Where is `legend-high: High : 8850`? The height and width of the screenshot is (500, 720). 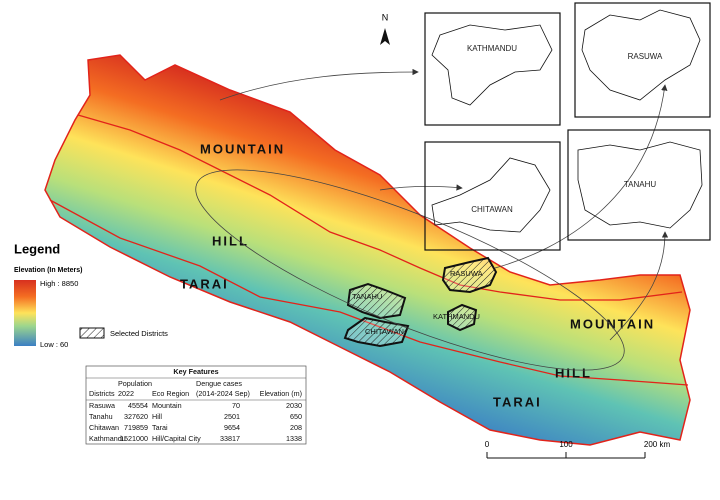 legend-high: High : 8850 is located at coordinates (59, 283).